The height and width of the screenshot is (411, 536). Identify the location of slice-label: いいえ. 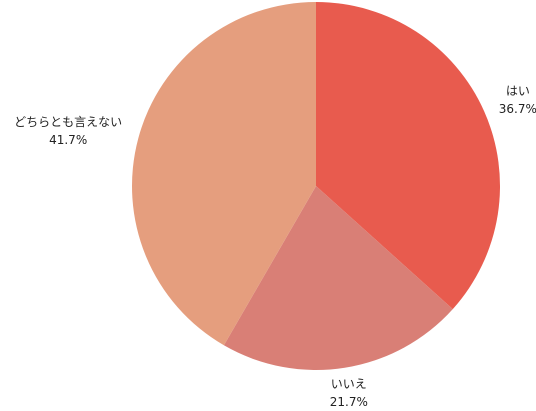
(349, 384).